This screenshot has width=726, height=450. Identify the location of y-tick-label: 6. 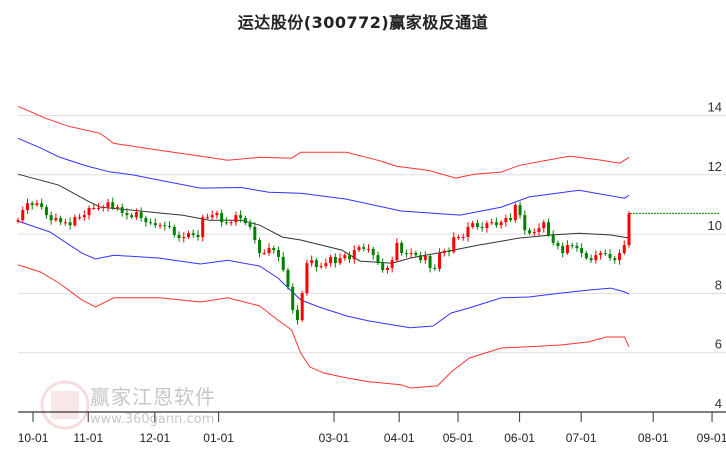
(718, 344).